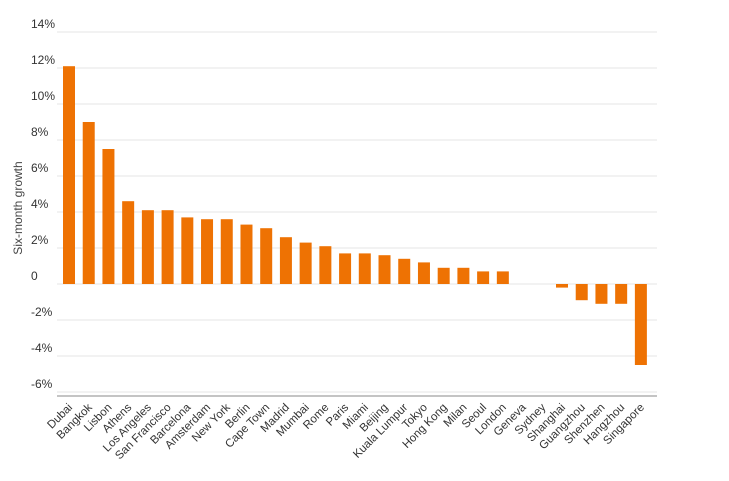 This screenshot has height=481, width=729. Describe the element at coordinates (108, 216) in the screenshot. I see `bar-lisbon` at that location.